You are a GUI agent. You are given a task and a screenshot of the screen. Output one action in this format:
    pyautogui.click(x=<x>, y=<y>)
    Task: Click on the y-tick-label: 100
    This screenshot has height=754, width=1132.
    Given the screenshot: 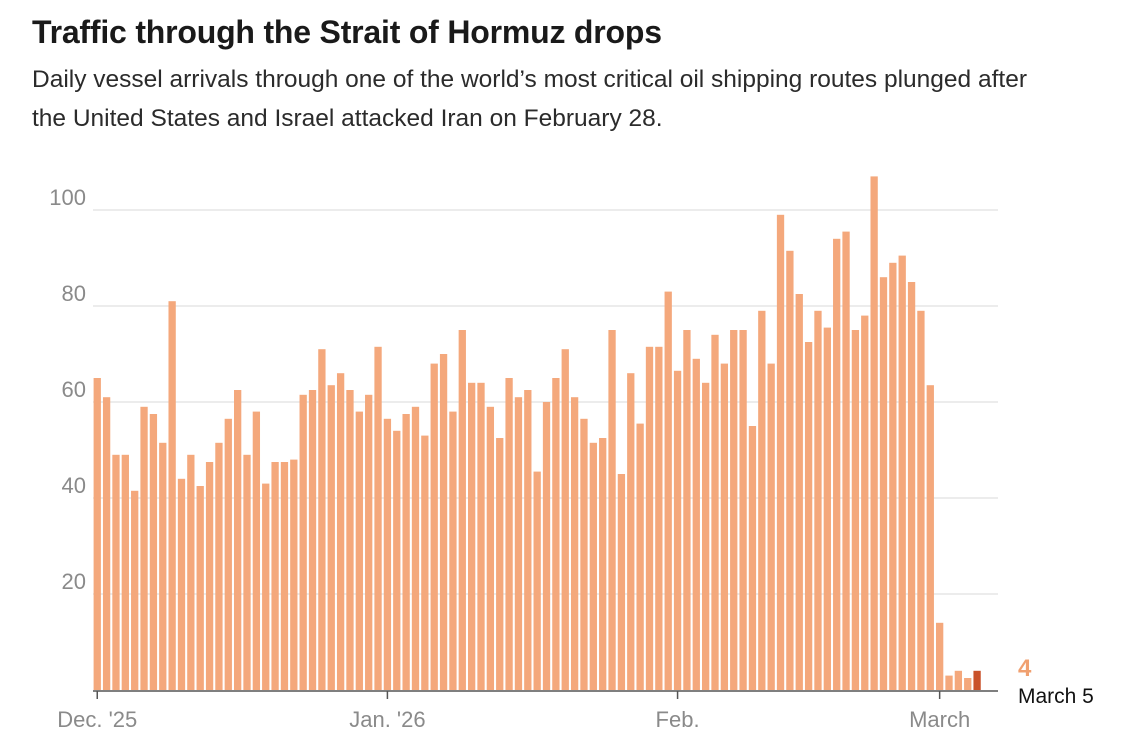 What is the action you would take?
    pyautogui.click(x=67, y=197)
    